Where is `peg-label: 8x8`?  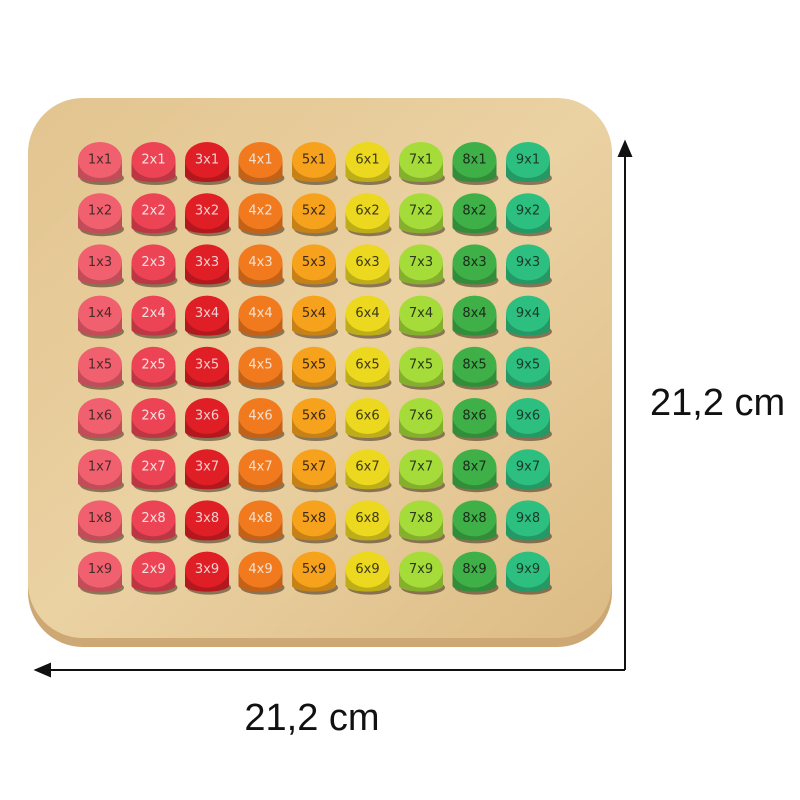 peg-label: 8x8 is located at coordinates (474, 518).